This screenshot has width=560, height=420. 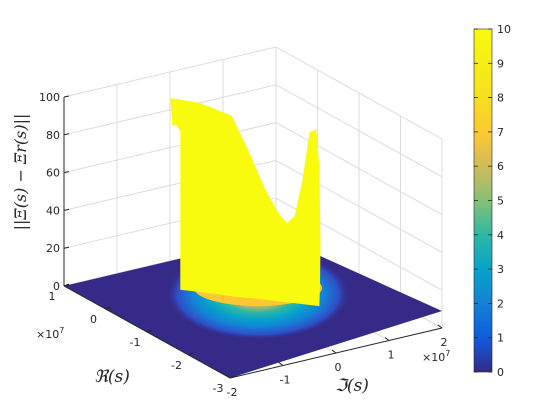 I want to click on y-tick-label: -1, so click(x=285, y=380).